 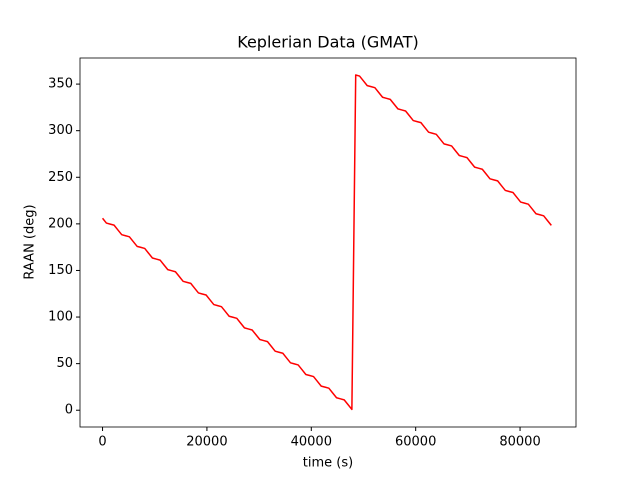 What do you see at coordinates (328, 42) in the screenshot?
I see `chart-title: Keplerian Data (GMAT)` at bounding box center [328, 42].